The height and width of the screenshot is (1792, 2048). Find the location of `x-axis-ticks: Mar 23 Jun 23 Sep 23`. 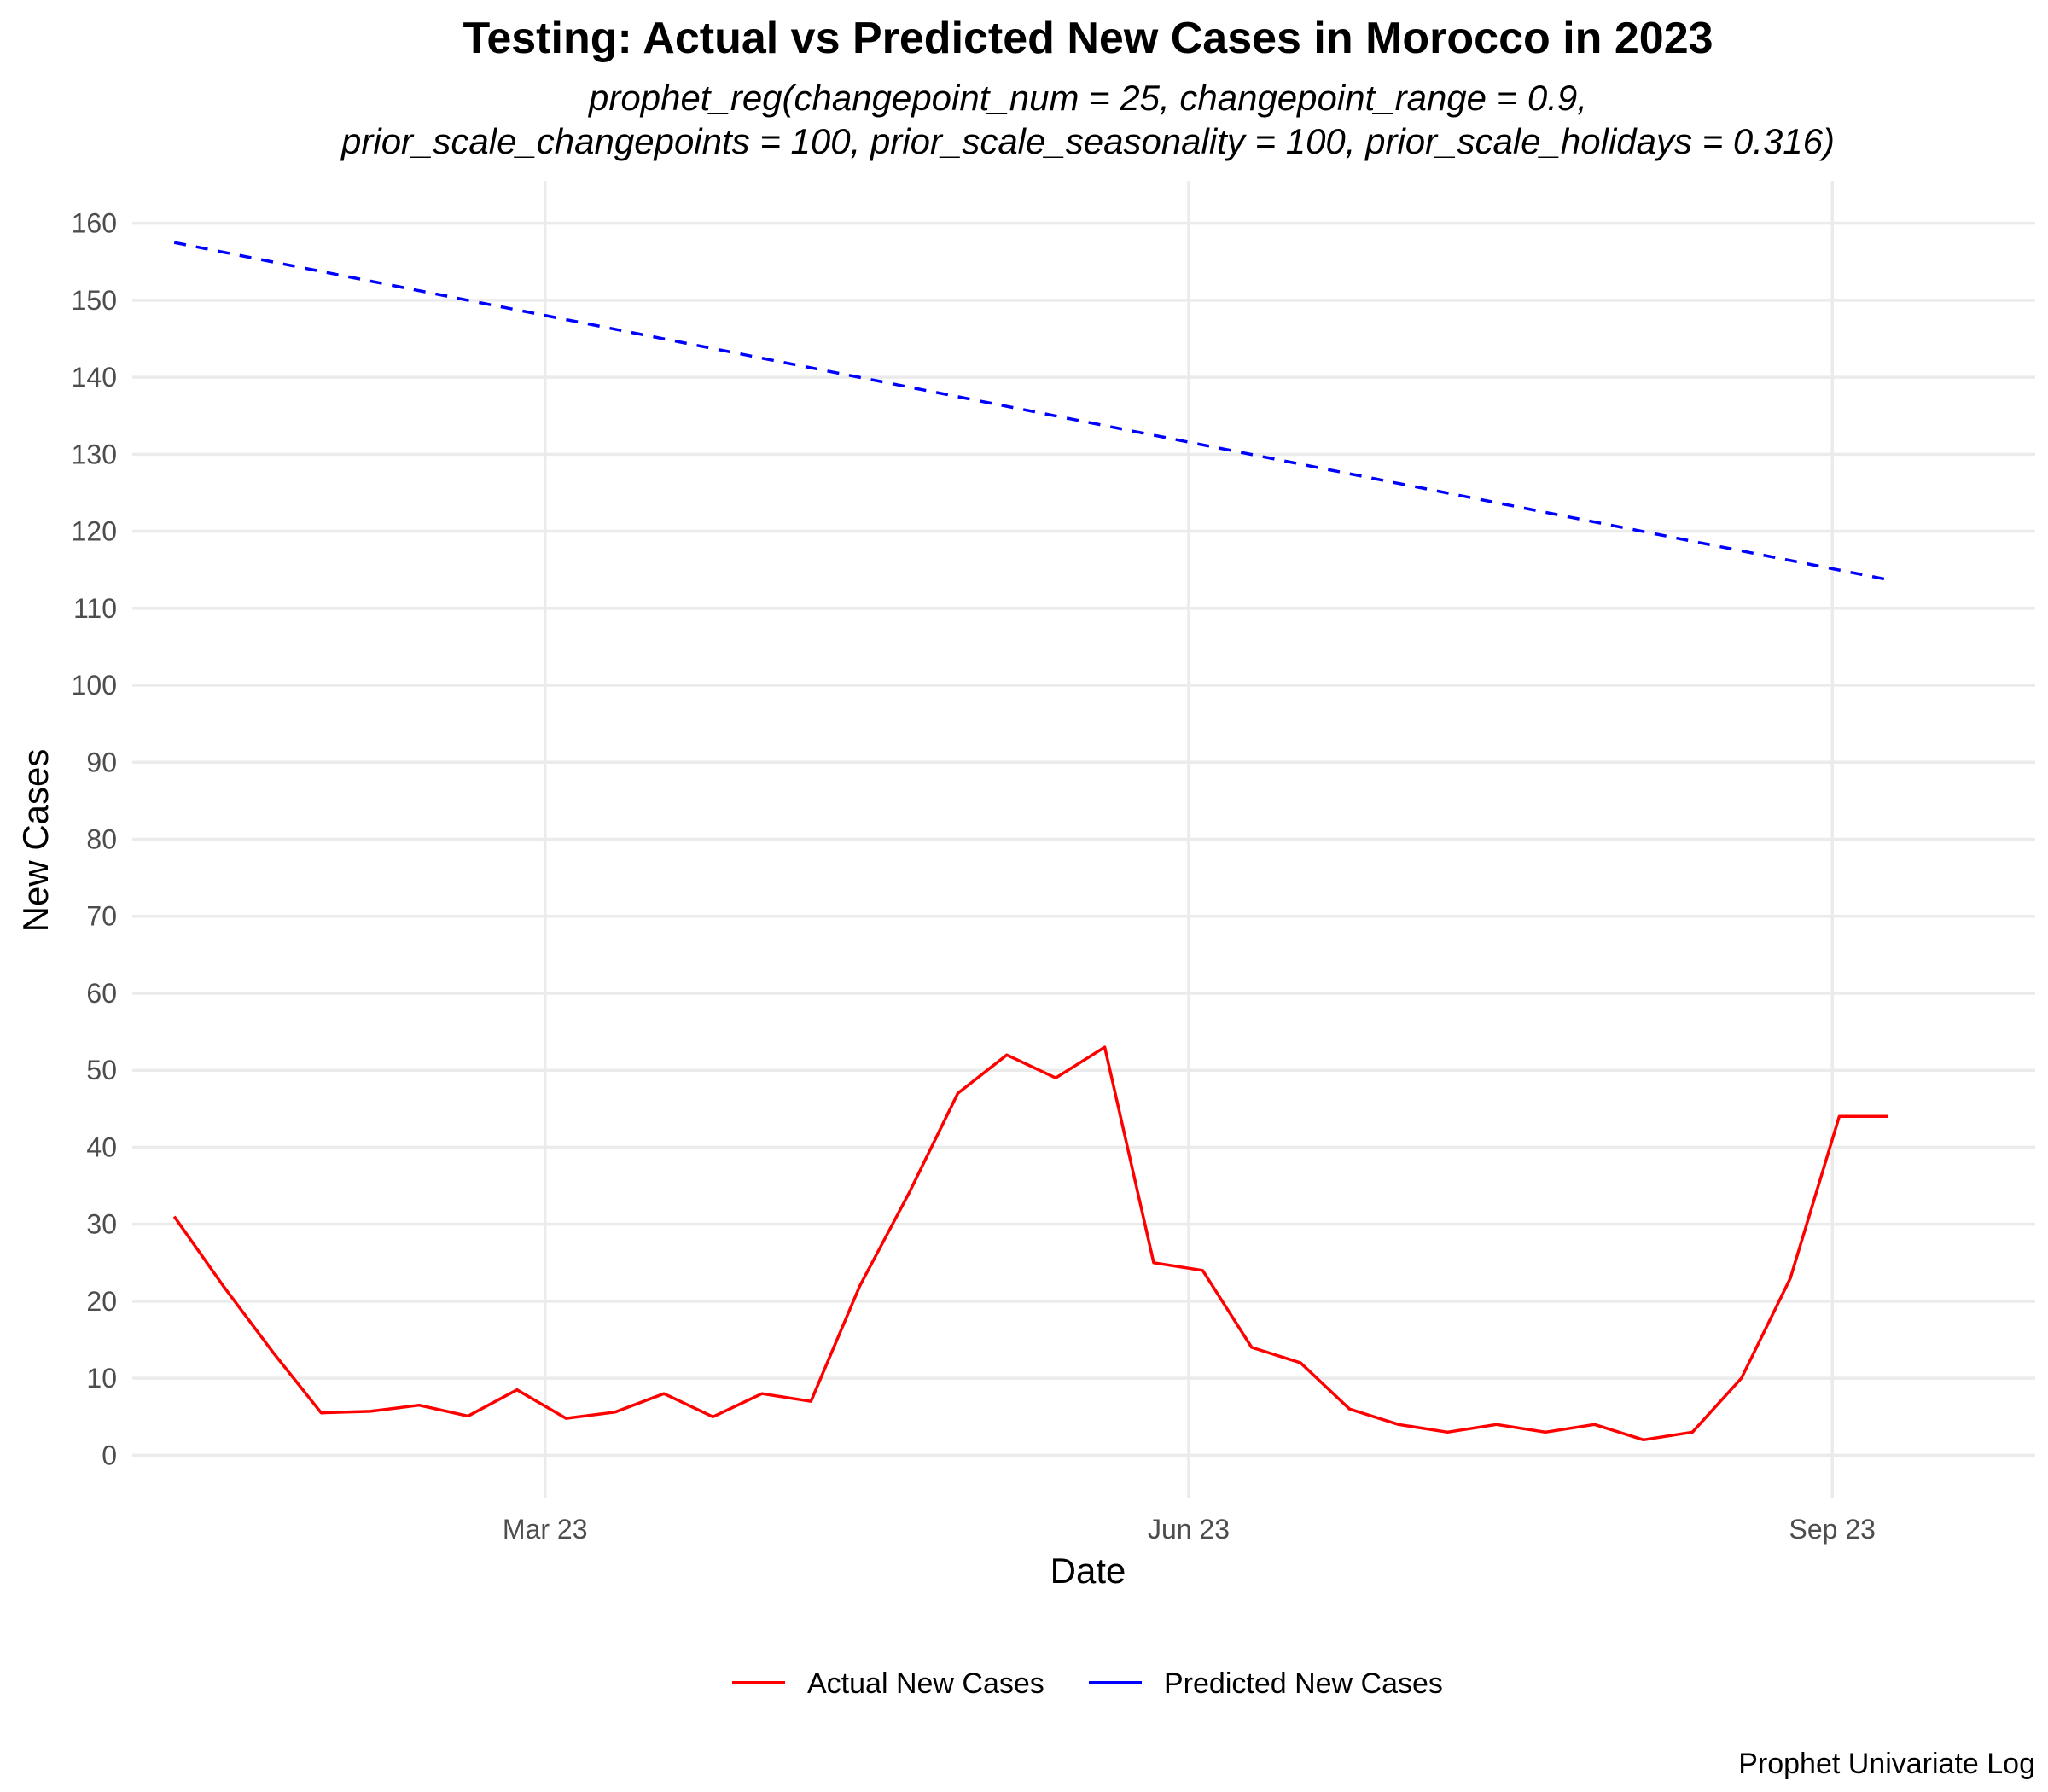

x-axis-ticks: Mar 23 Jun 23 Sep 23 is located at coordinates (1189, 1529).